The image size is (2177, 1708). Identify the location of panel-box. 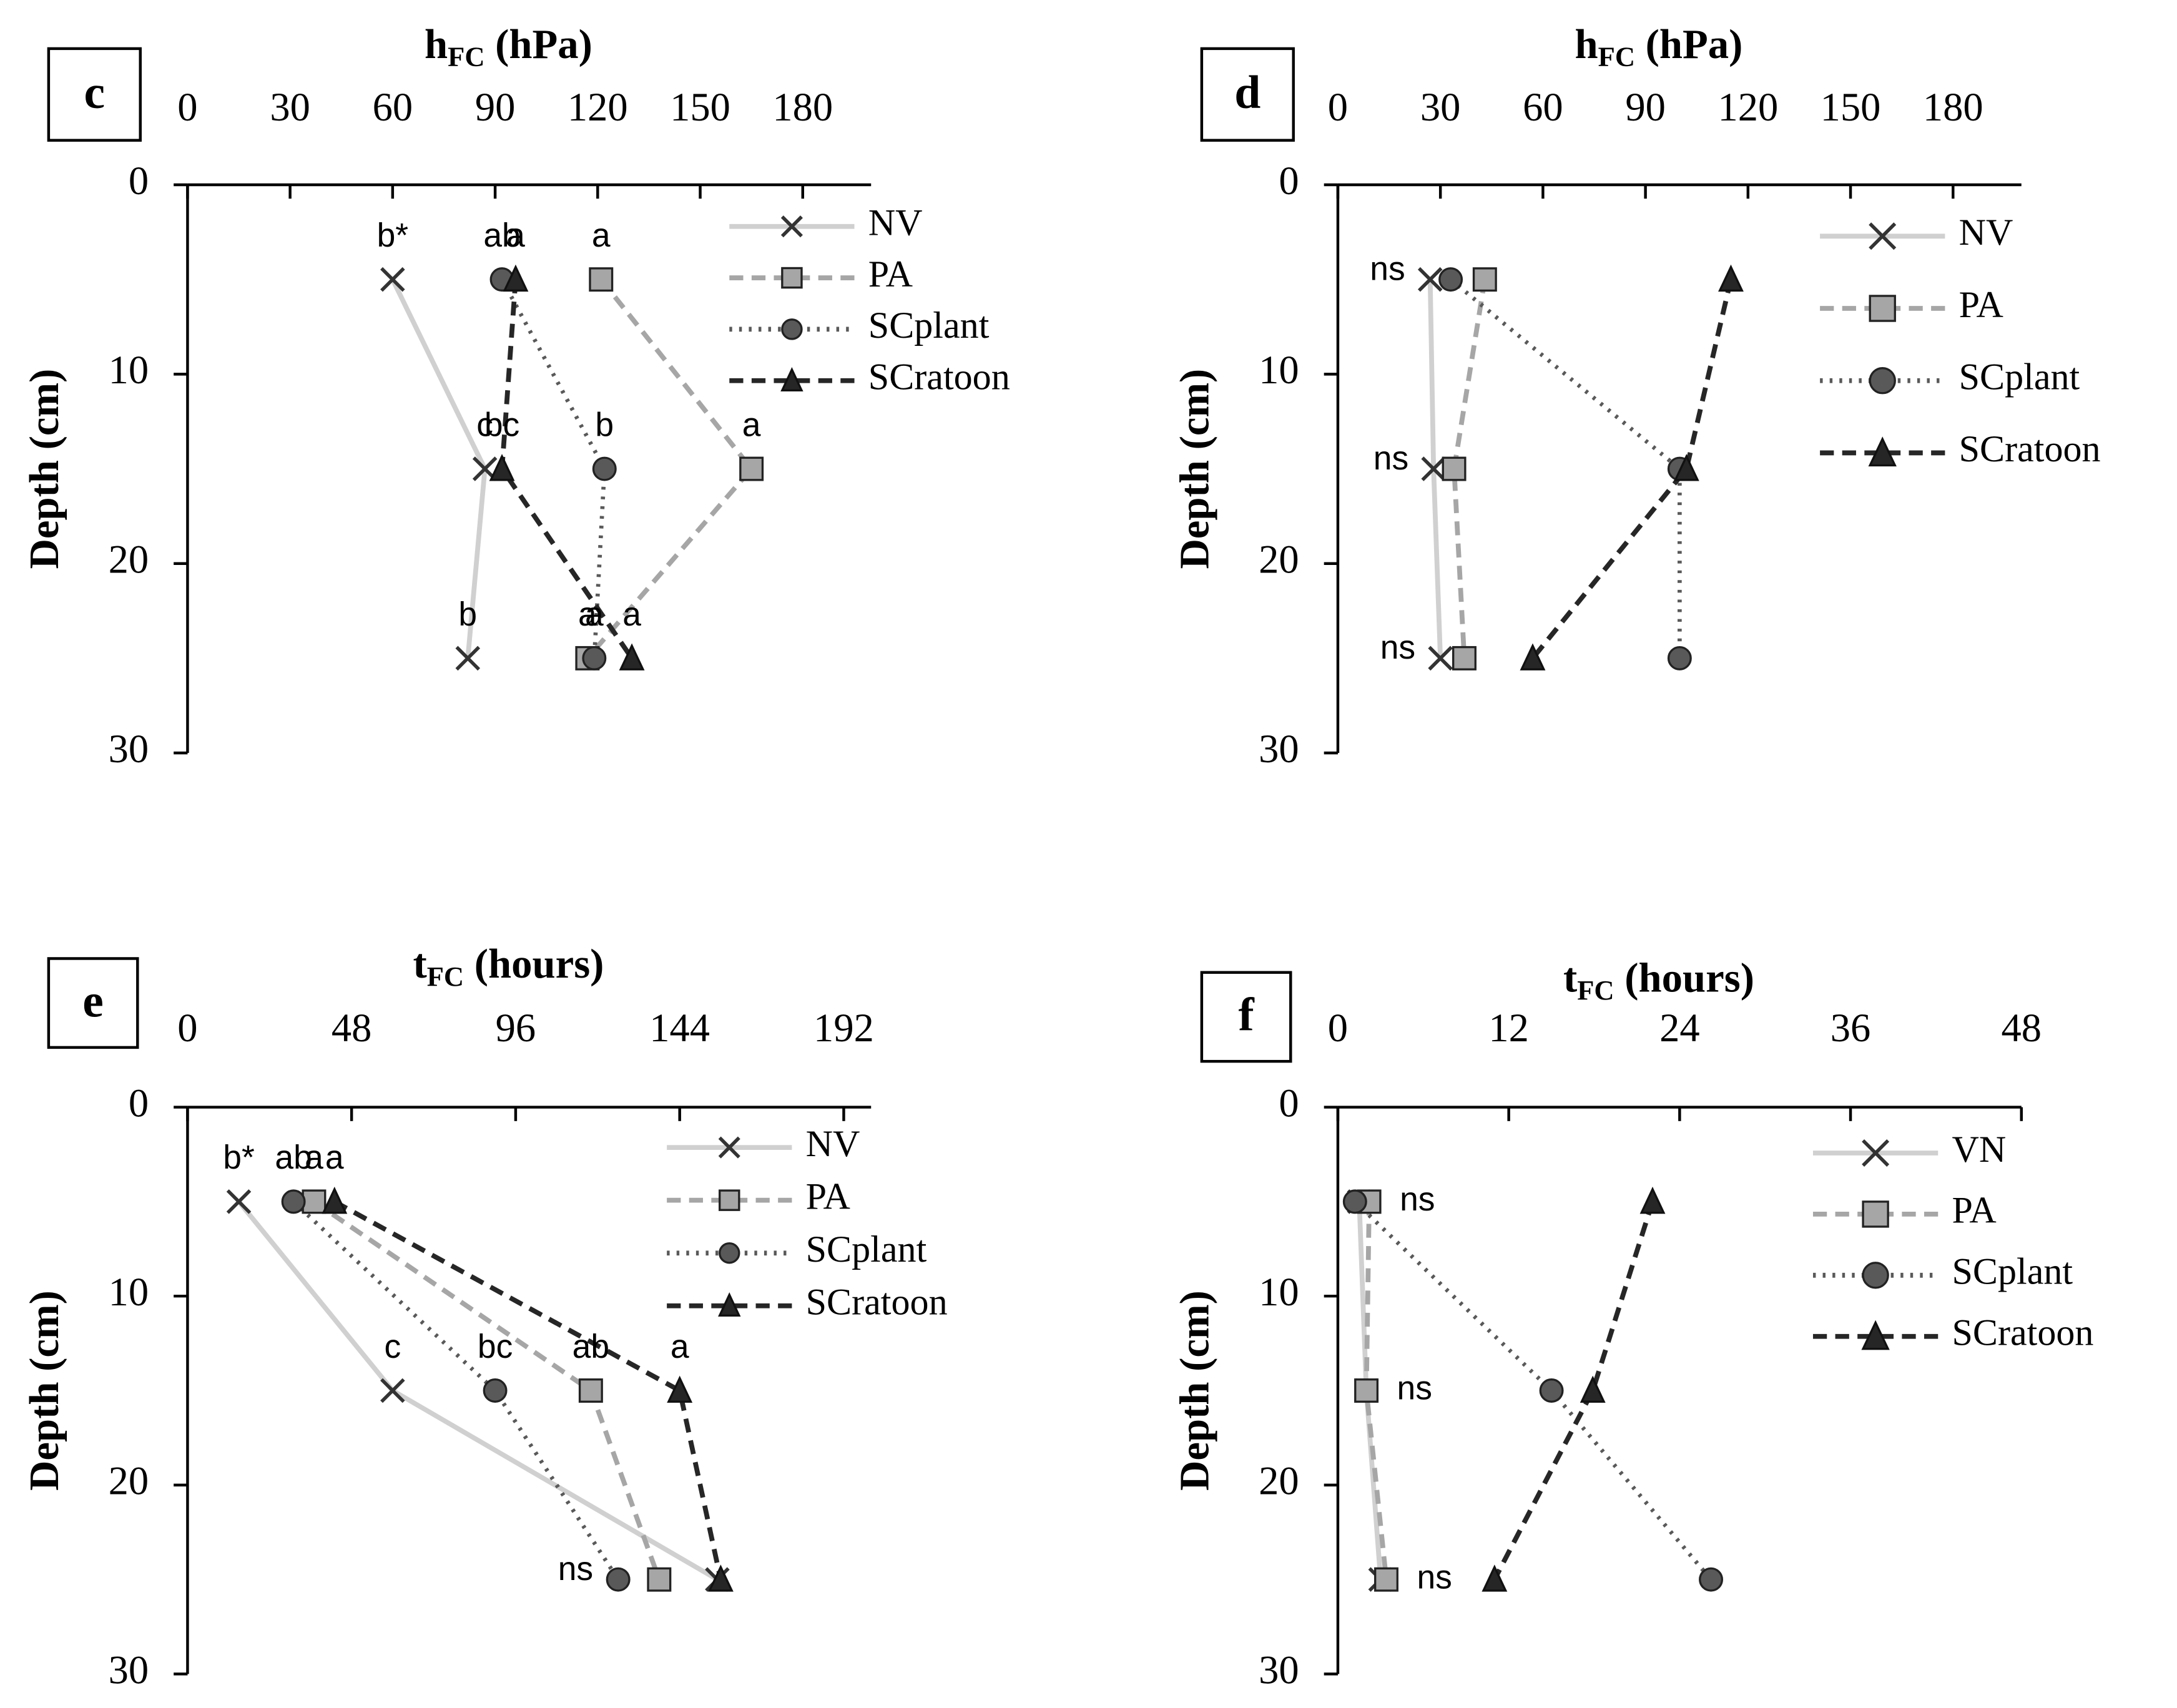
(93, 1003).